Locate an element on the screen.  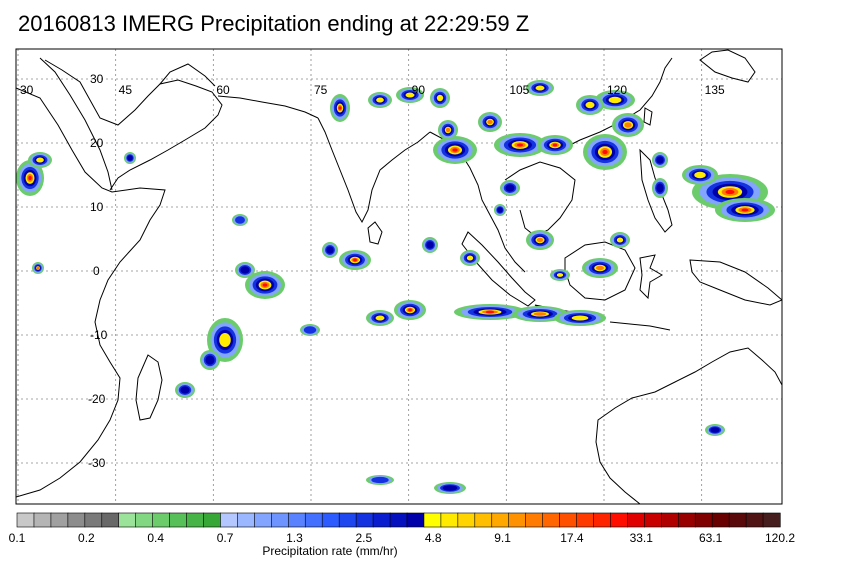
coastline-arabia is located at coordinates (133, 125).